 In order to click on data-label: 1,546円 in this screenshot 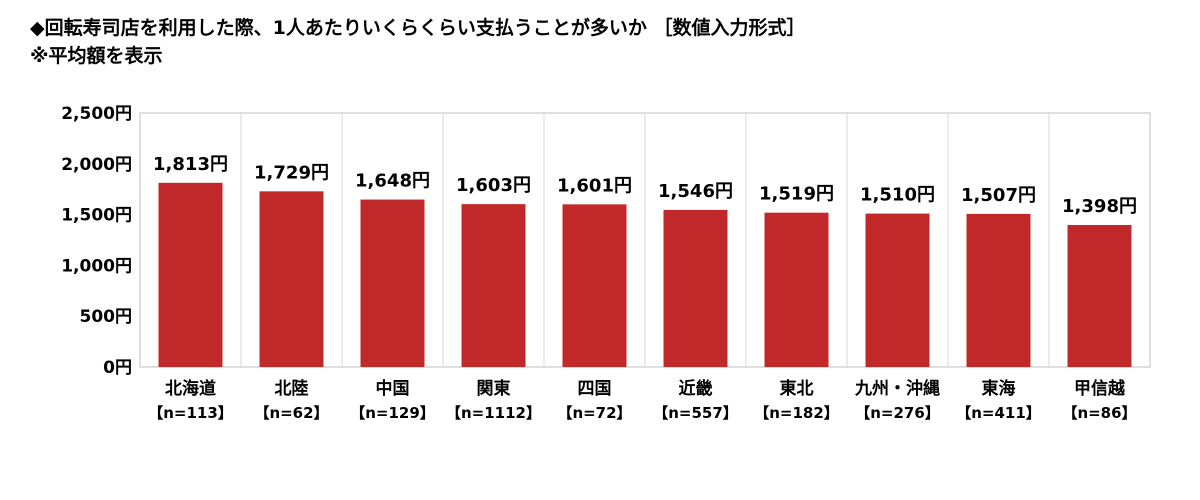, I will do `click(695, 191)`.